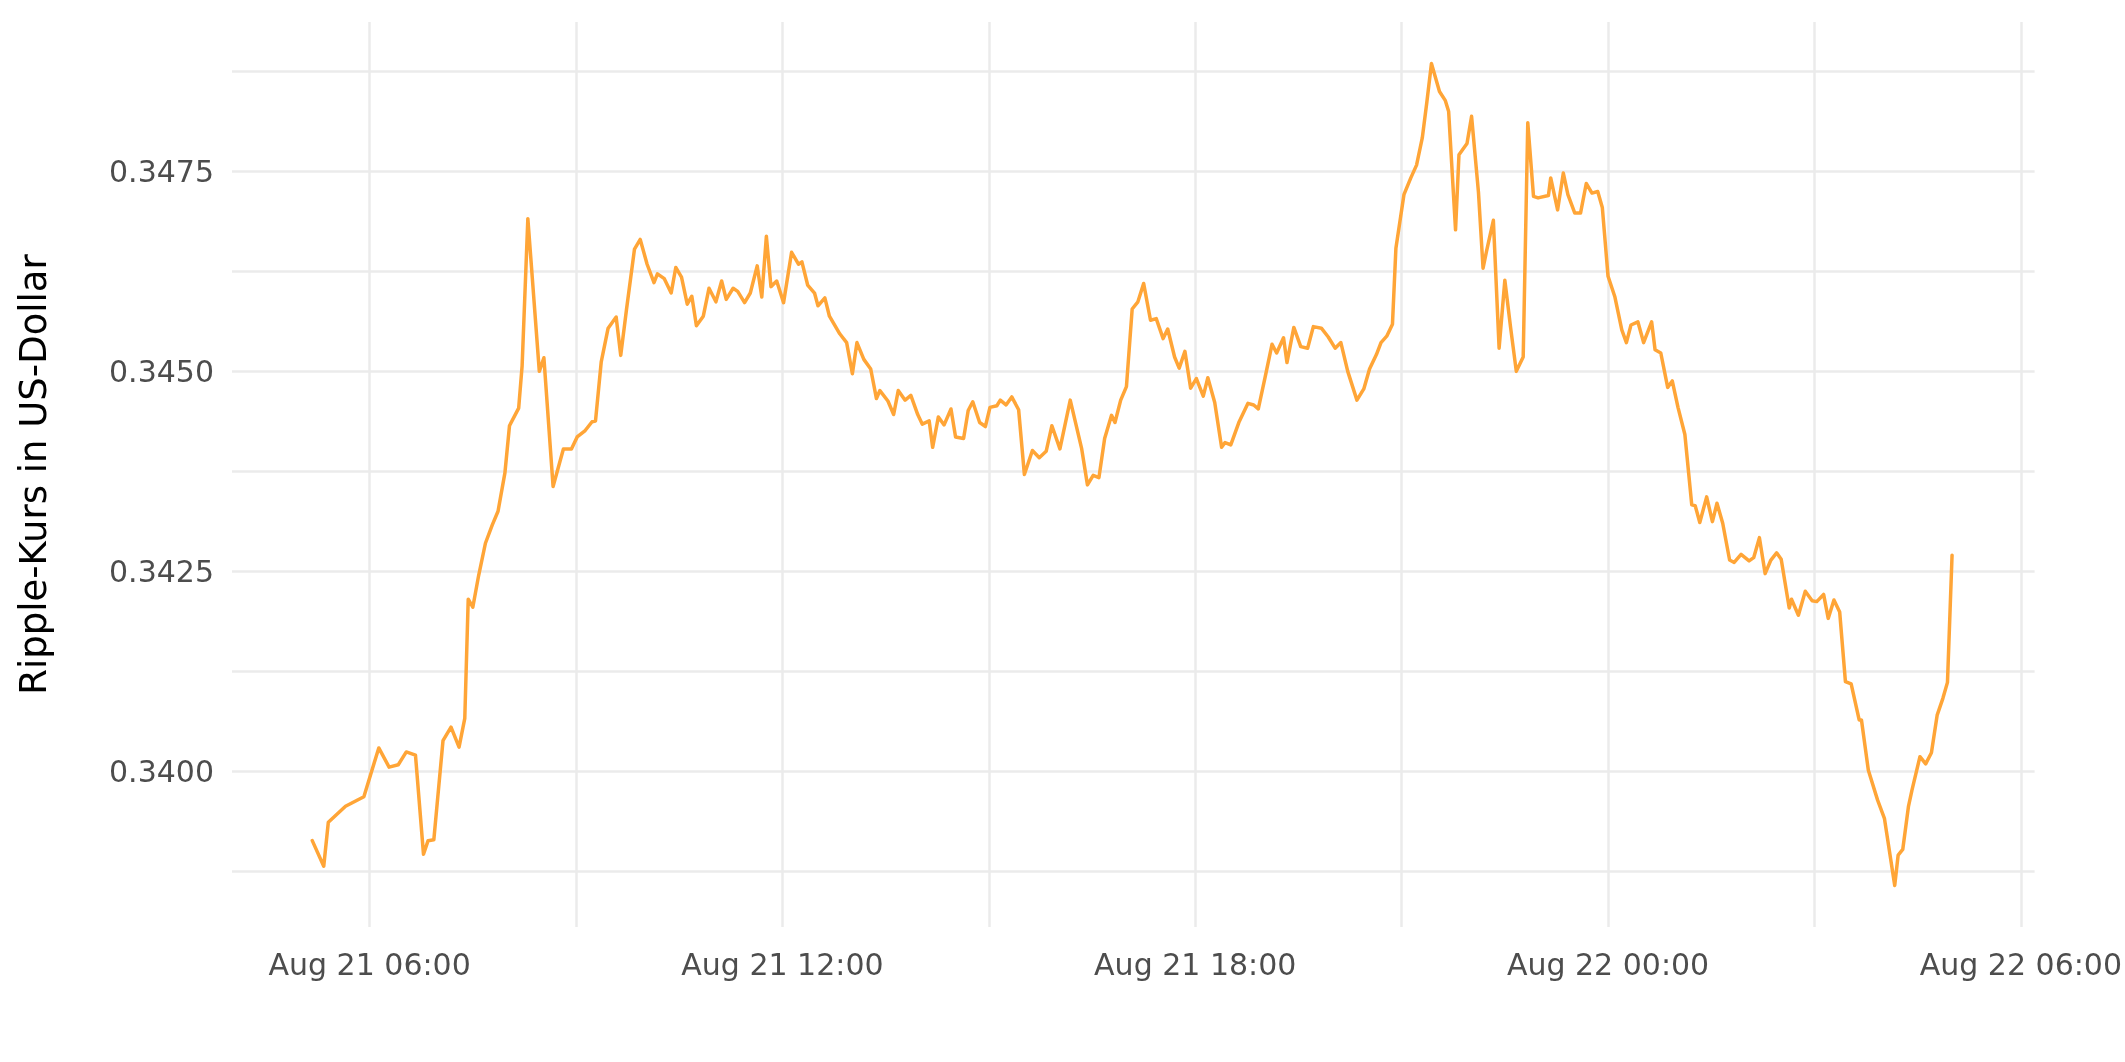 The height and width of the screenshot is (1062, 2125). What do you see at coordinates (161, 171) in the screenshot?
I see `y-tick-label: 0.3475` at bounding box center [161, 171].